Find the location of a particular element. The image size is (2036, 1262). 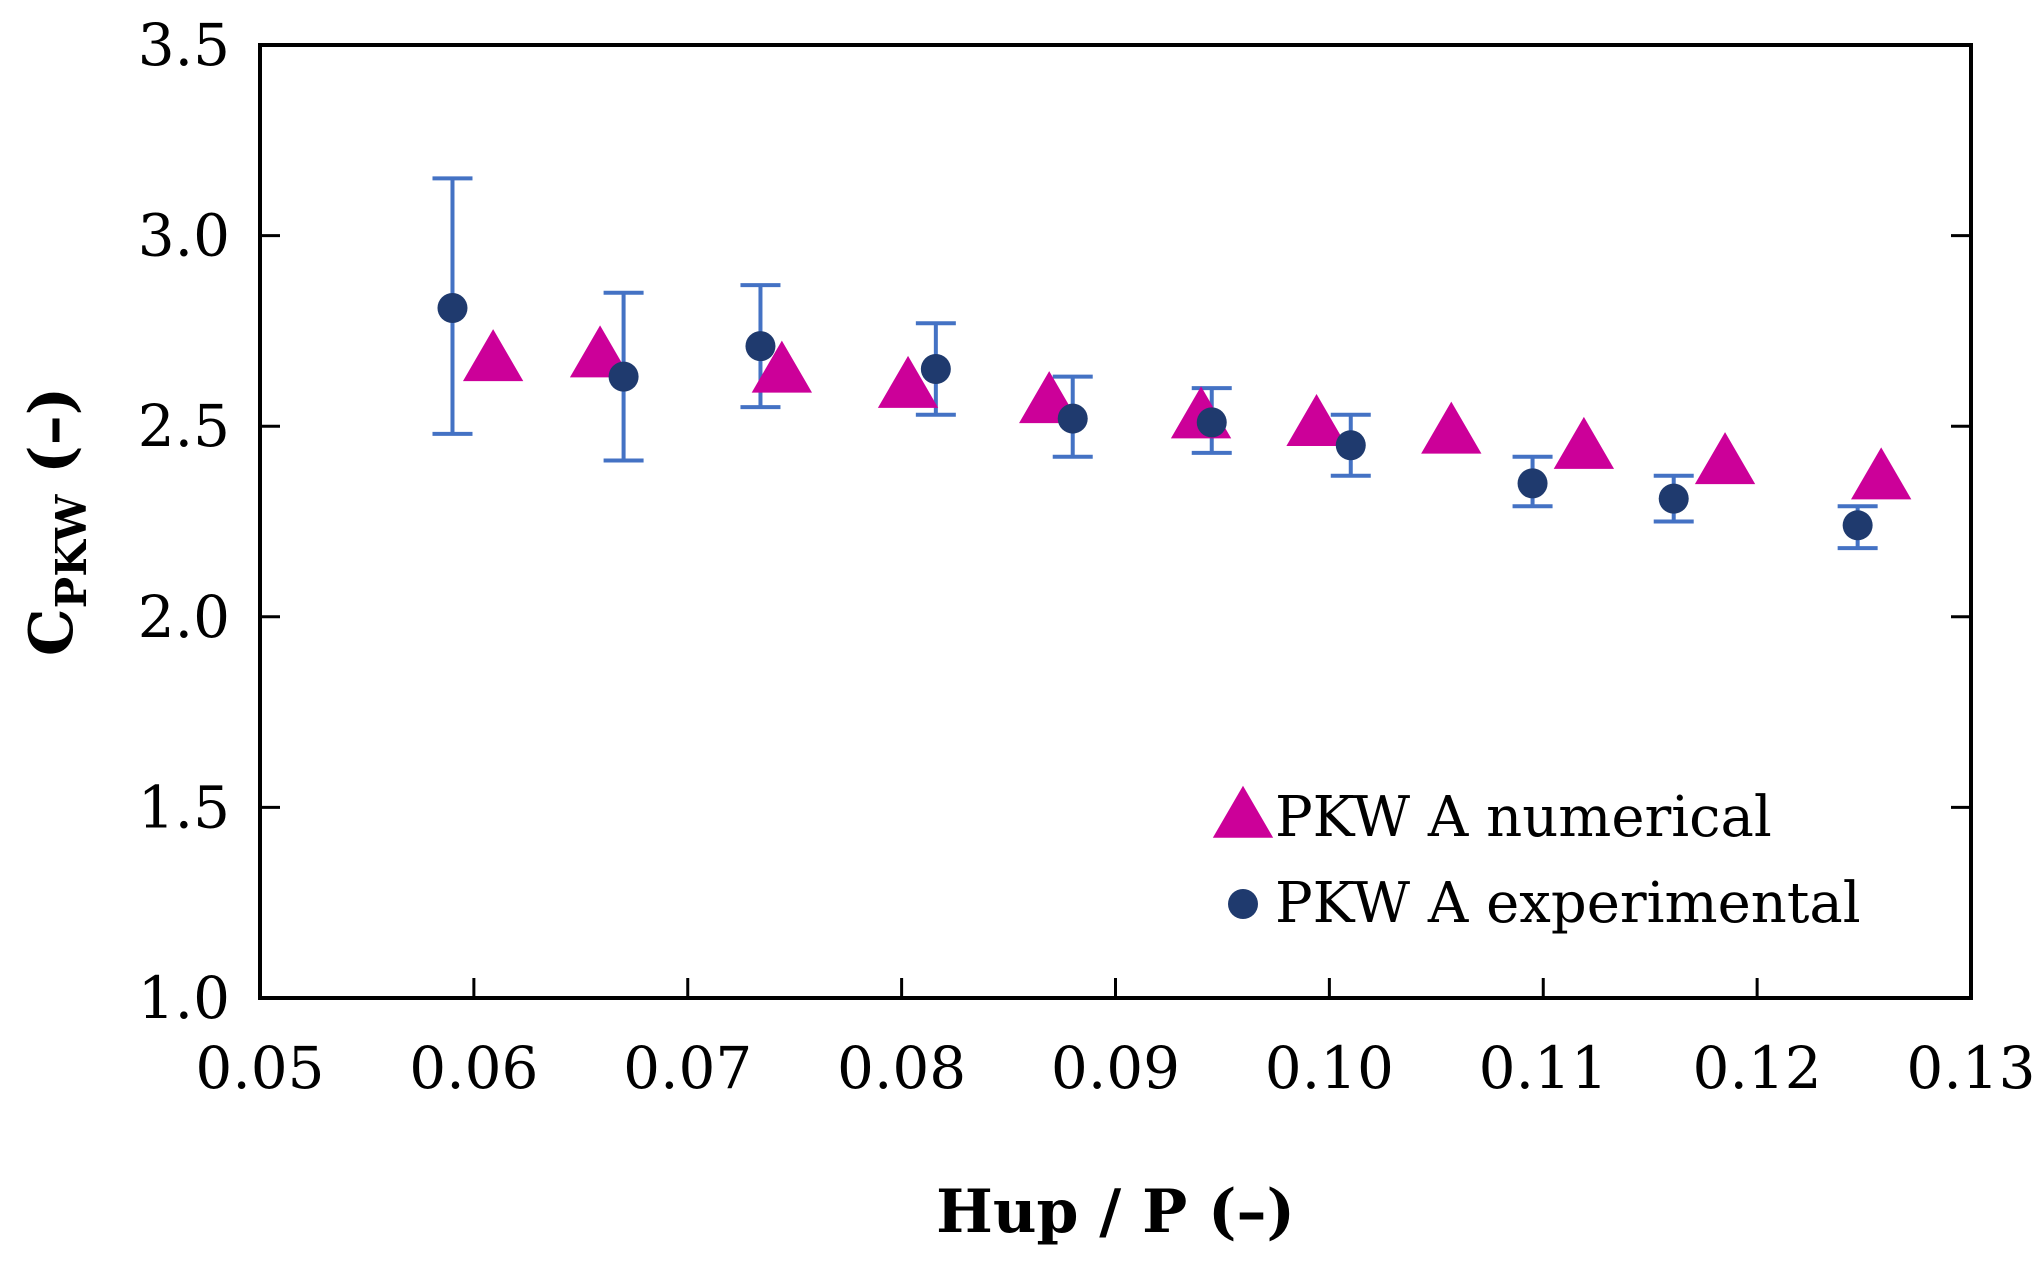

y-axis-title-subscript: PKW is located at coordinates (71, 551).